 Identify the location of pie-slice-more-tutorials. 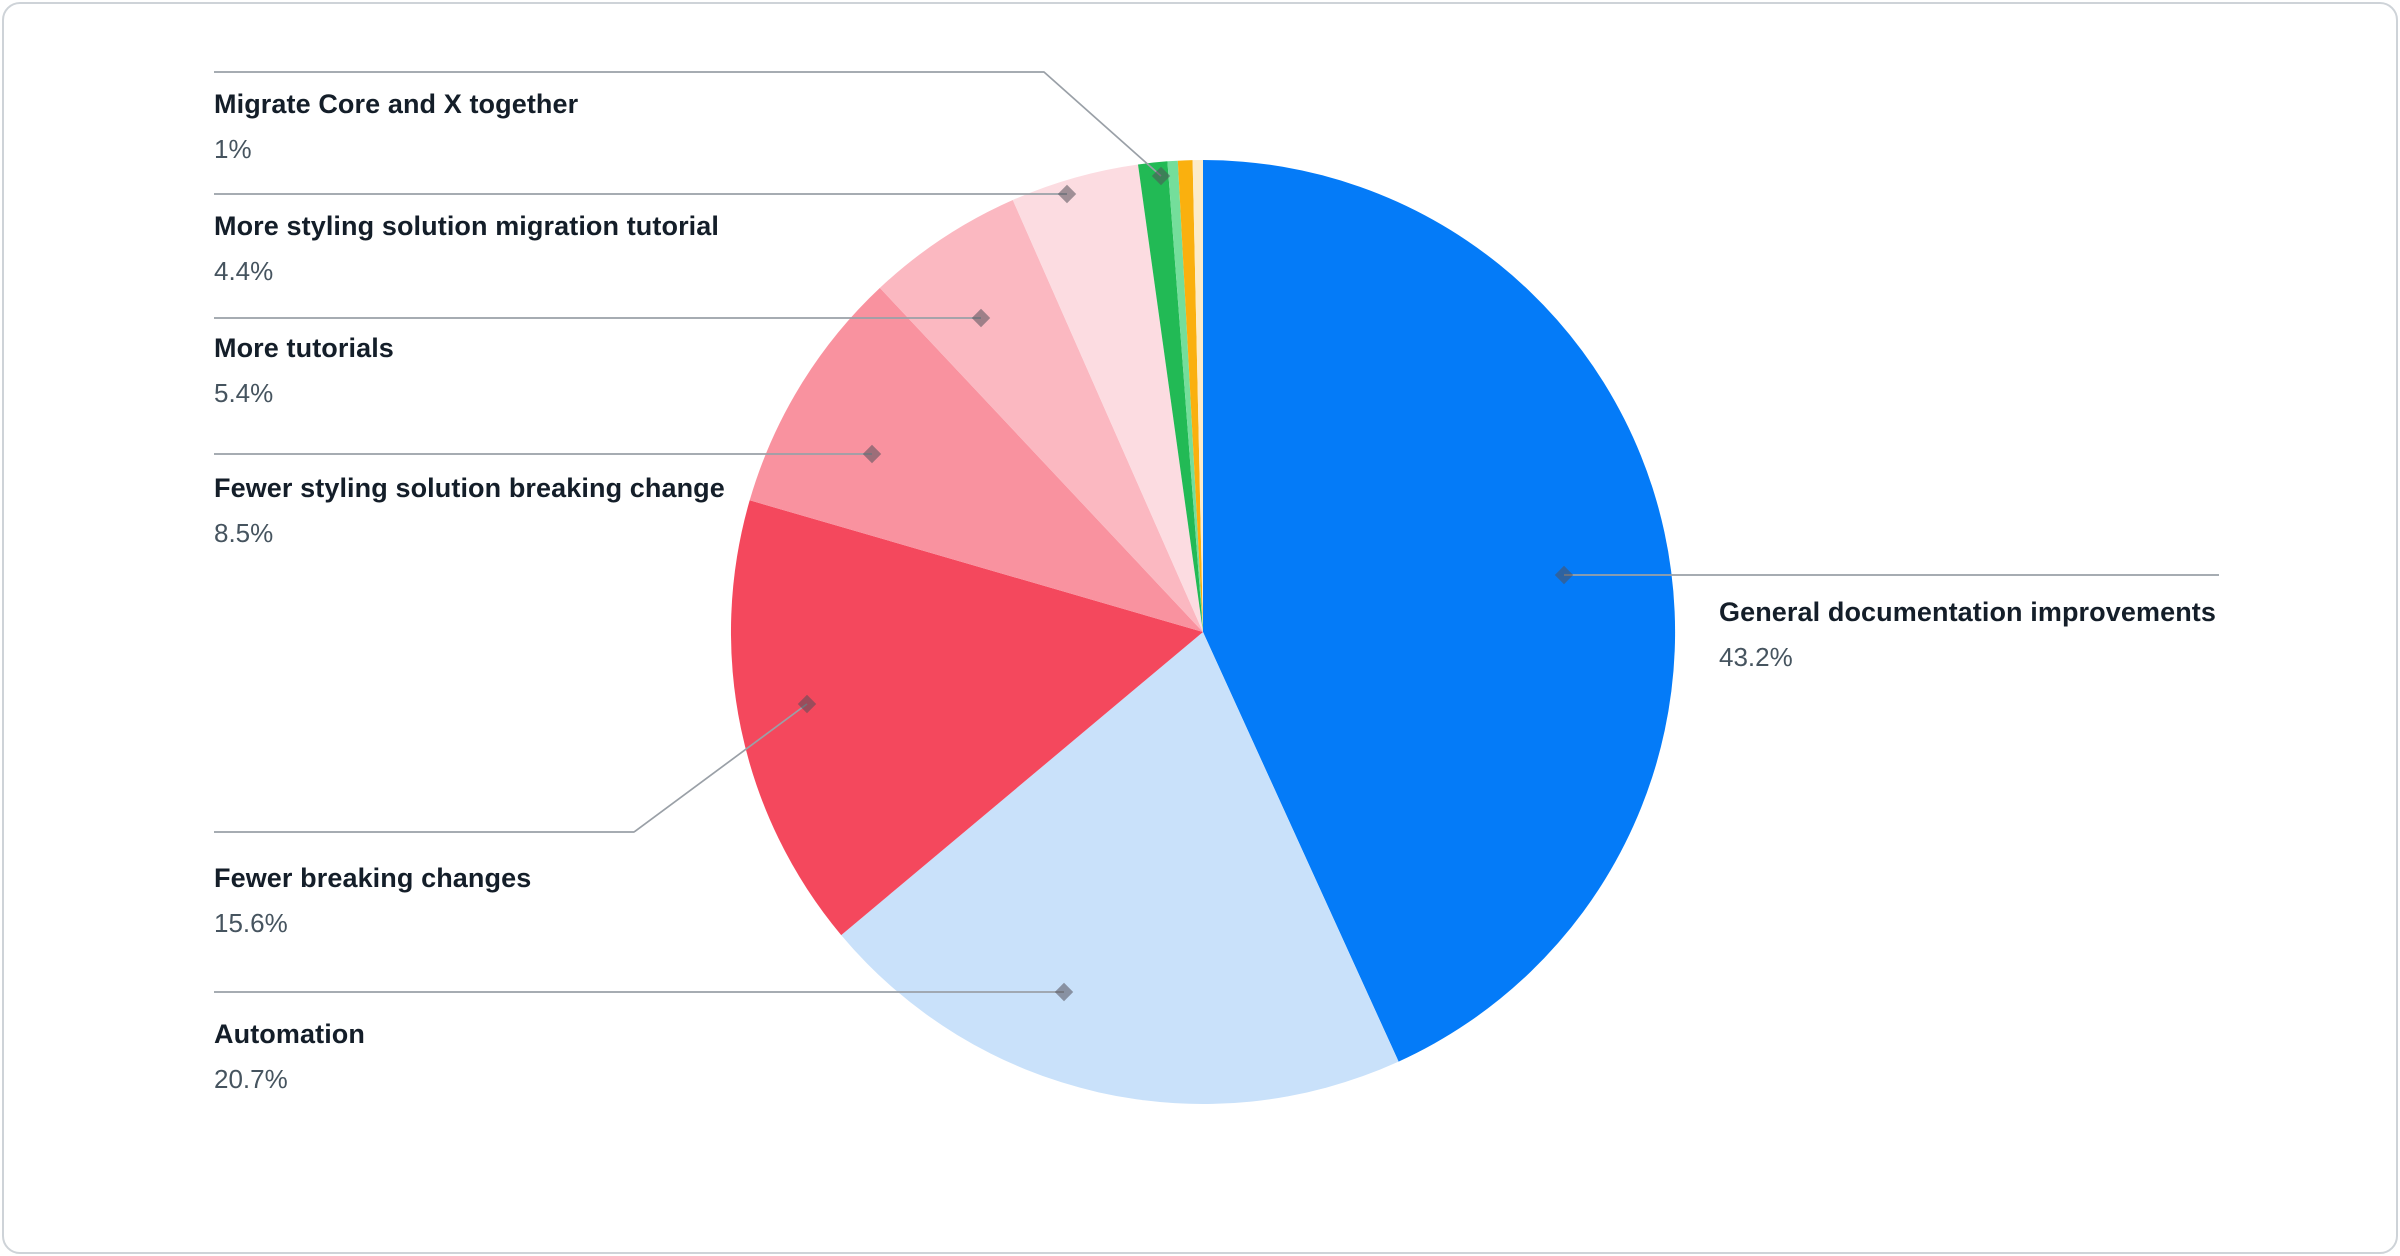
(1041, 416).